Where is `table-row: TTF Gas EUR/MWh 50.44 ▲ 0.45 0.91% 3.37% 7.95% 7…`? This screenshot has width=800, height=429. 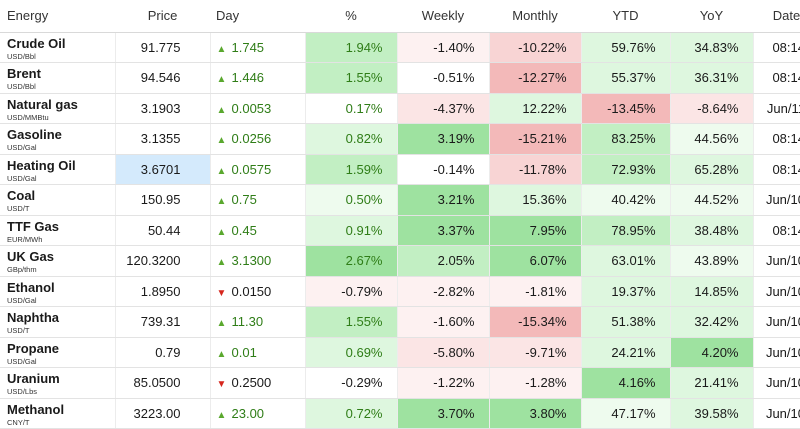 table-row: TTF Gas EUR/MWh 50.44 ▲ 0.45 0.91% 3.37% 7.95% 7… is located at coordinates (400, 230).